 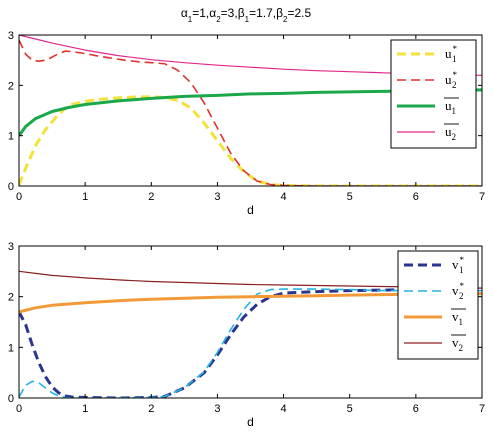 What do you see at coordinates (231, 13) in the screenshot?
I see `title-alpha2: 3` at bounding box center [231, 13].